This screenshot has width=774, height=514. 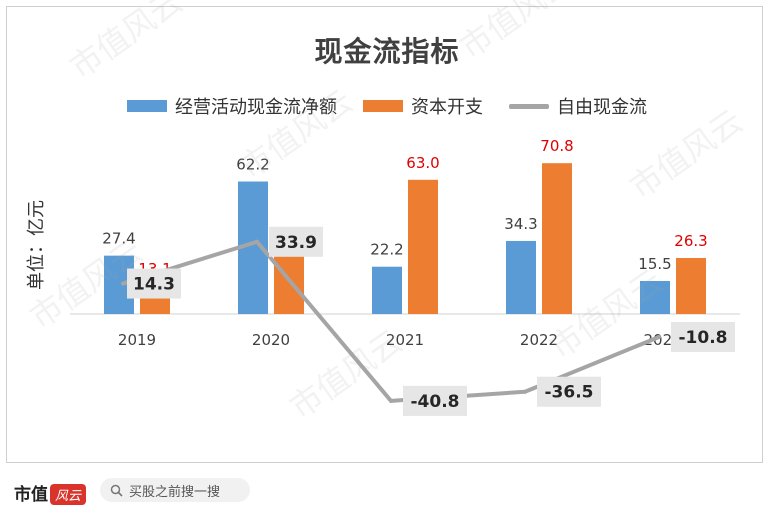 I want to click on chart-legend: 经营活动现金流净额 资本开支 自由现金流, so click(x=387, y=106).